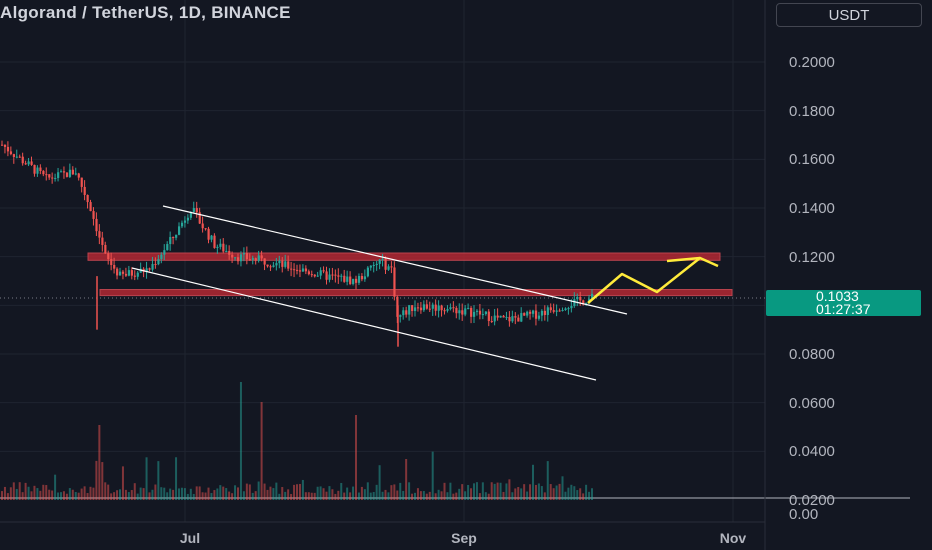  Describe the element at coordinates (416, 293) in the screenshot. I see `support-zone` at that location.